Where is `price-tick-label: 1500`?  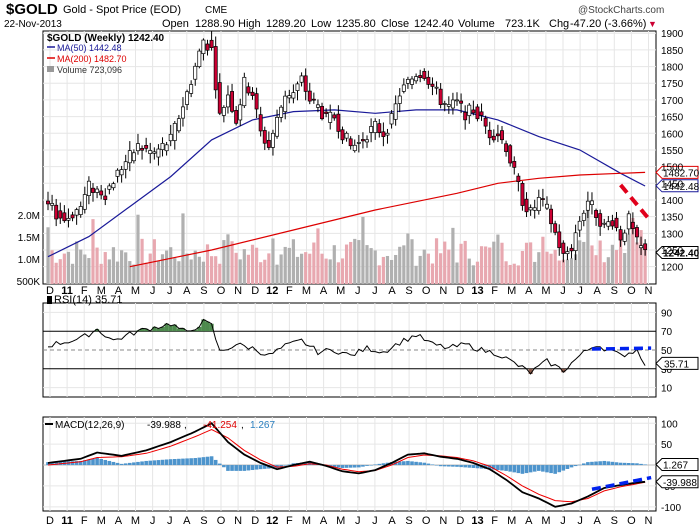 price-tick-label: 1500 is located at coordinates (672, 168).